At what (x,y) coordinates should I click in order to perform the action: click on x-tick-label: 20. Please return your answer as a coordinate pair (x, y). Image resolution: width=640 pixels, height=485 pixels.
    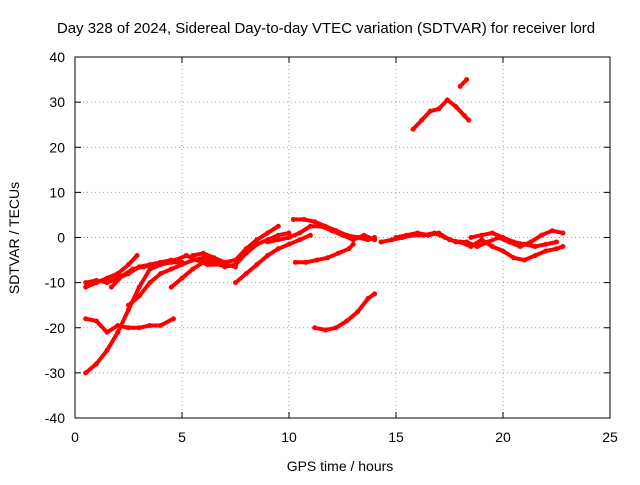
    Looking at the image, I should click on (503, 437).